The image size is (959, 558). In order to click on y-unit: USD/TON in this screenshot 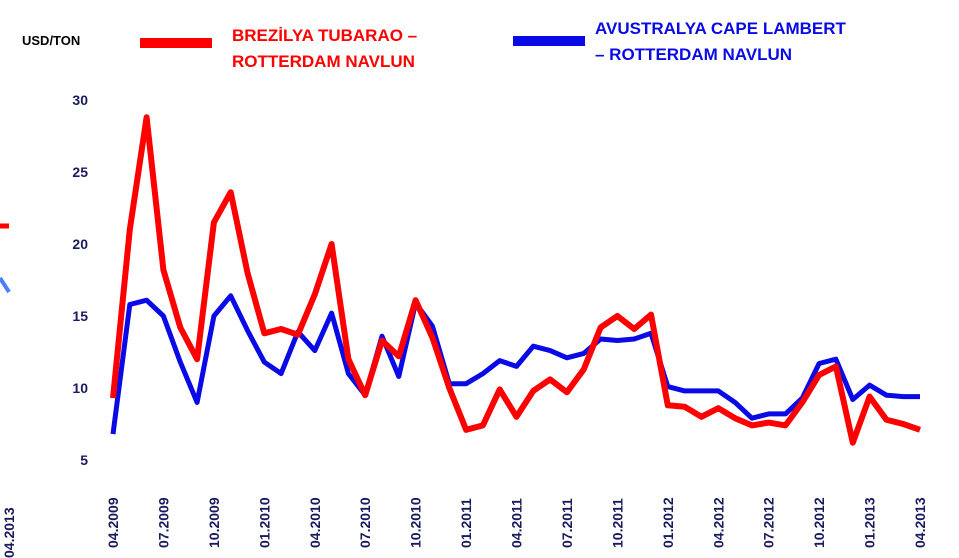, I will do `click(51, 40)`.